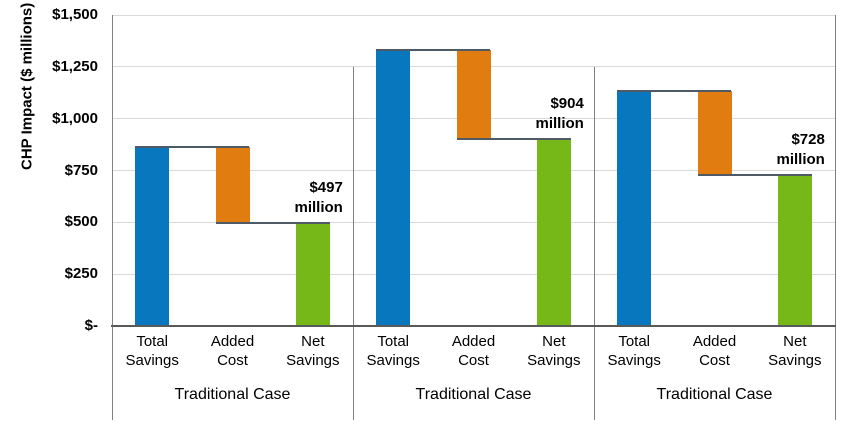 The height and width of the screenshot is (428, 848). Describe the element at coordinates (75, 118) in the screenshot. I see `y-tick-label: $1,000` at that location.